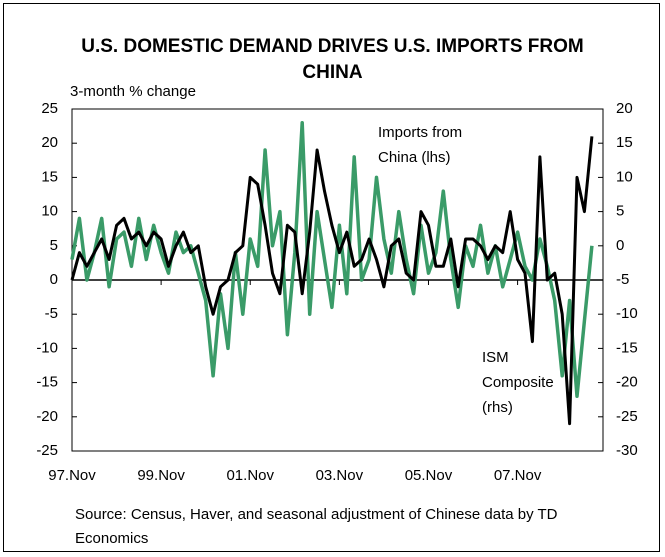 This screenshot has width=665, height=557. I want to click on y-tick-label: -10, so click(47, 347).